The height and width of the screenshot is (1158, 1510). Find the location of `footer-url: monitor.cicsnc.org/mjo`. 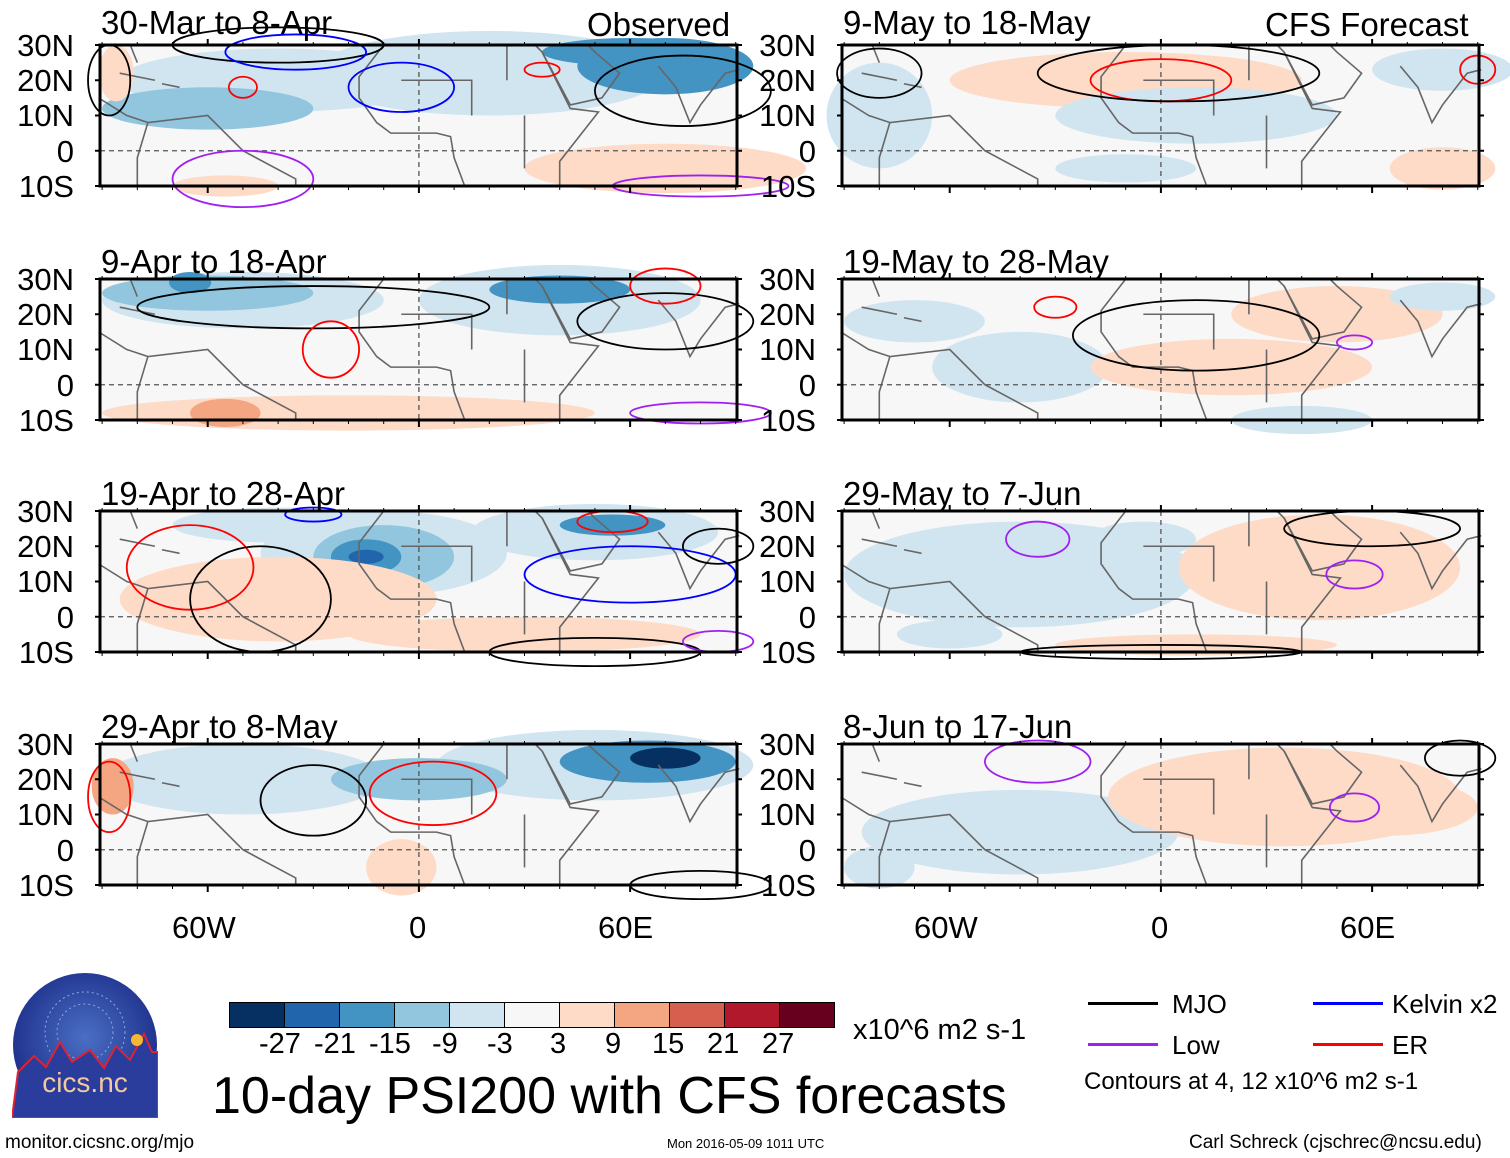

footer-url: monitor.cicsnc.org/mjo is located at coordinates (100, 1142).